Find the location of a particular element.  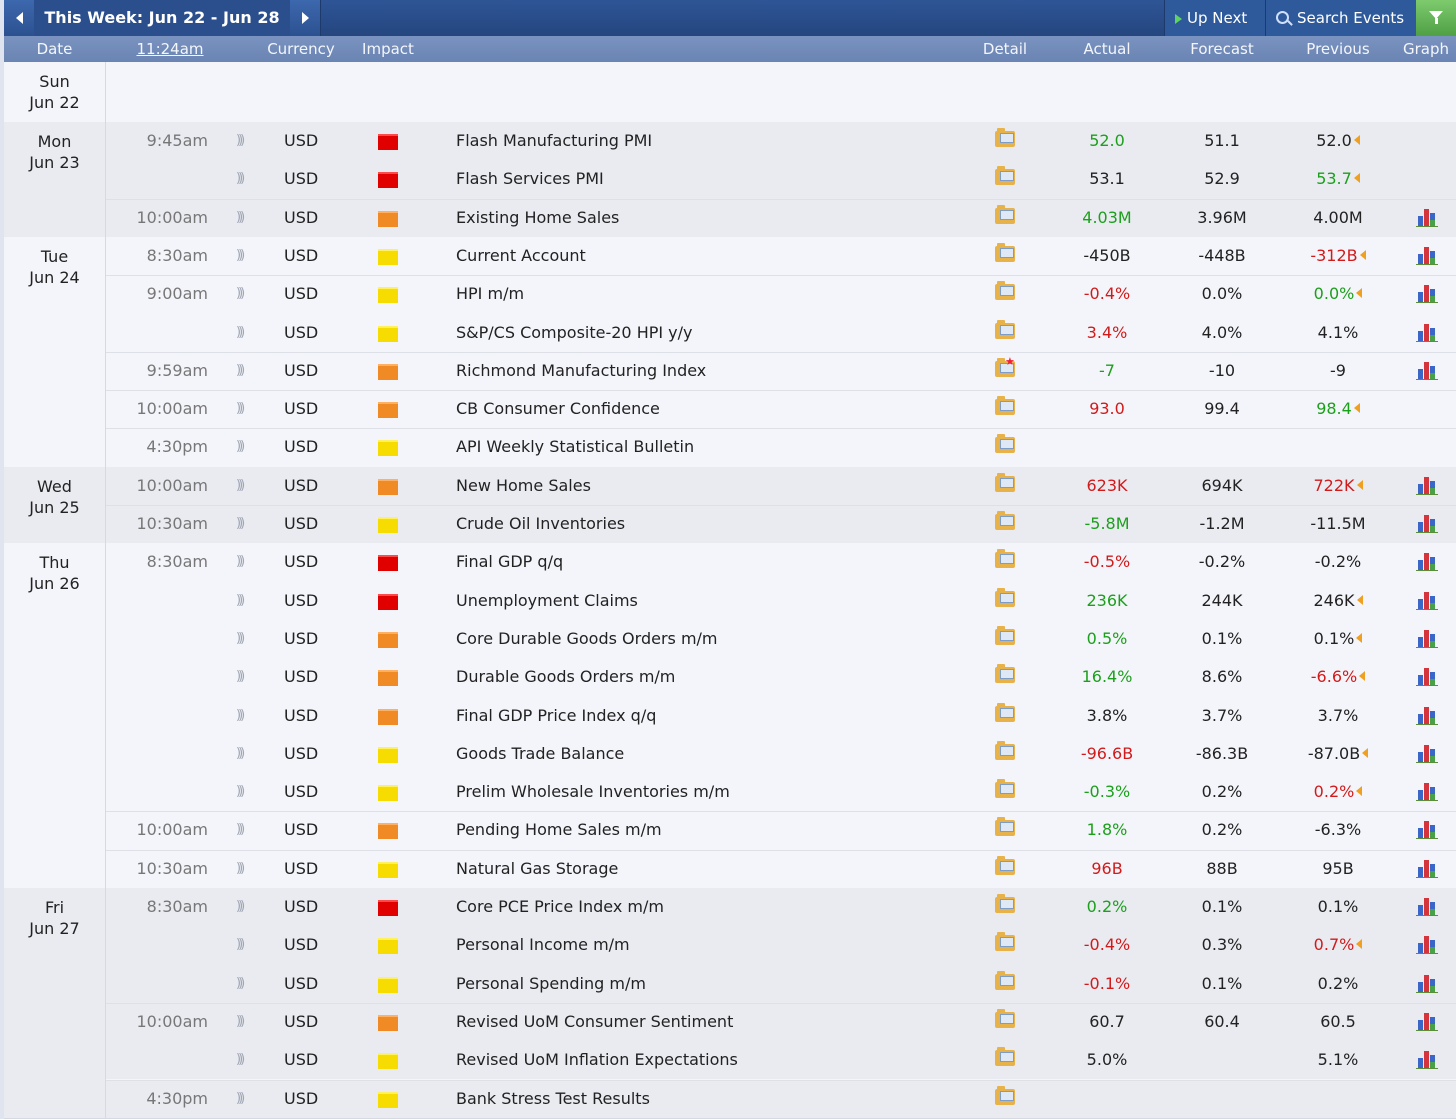

event-name: Richmond Manufacturing Index is located at coordinates (581, 370).